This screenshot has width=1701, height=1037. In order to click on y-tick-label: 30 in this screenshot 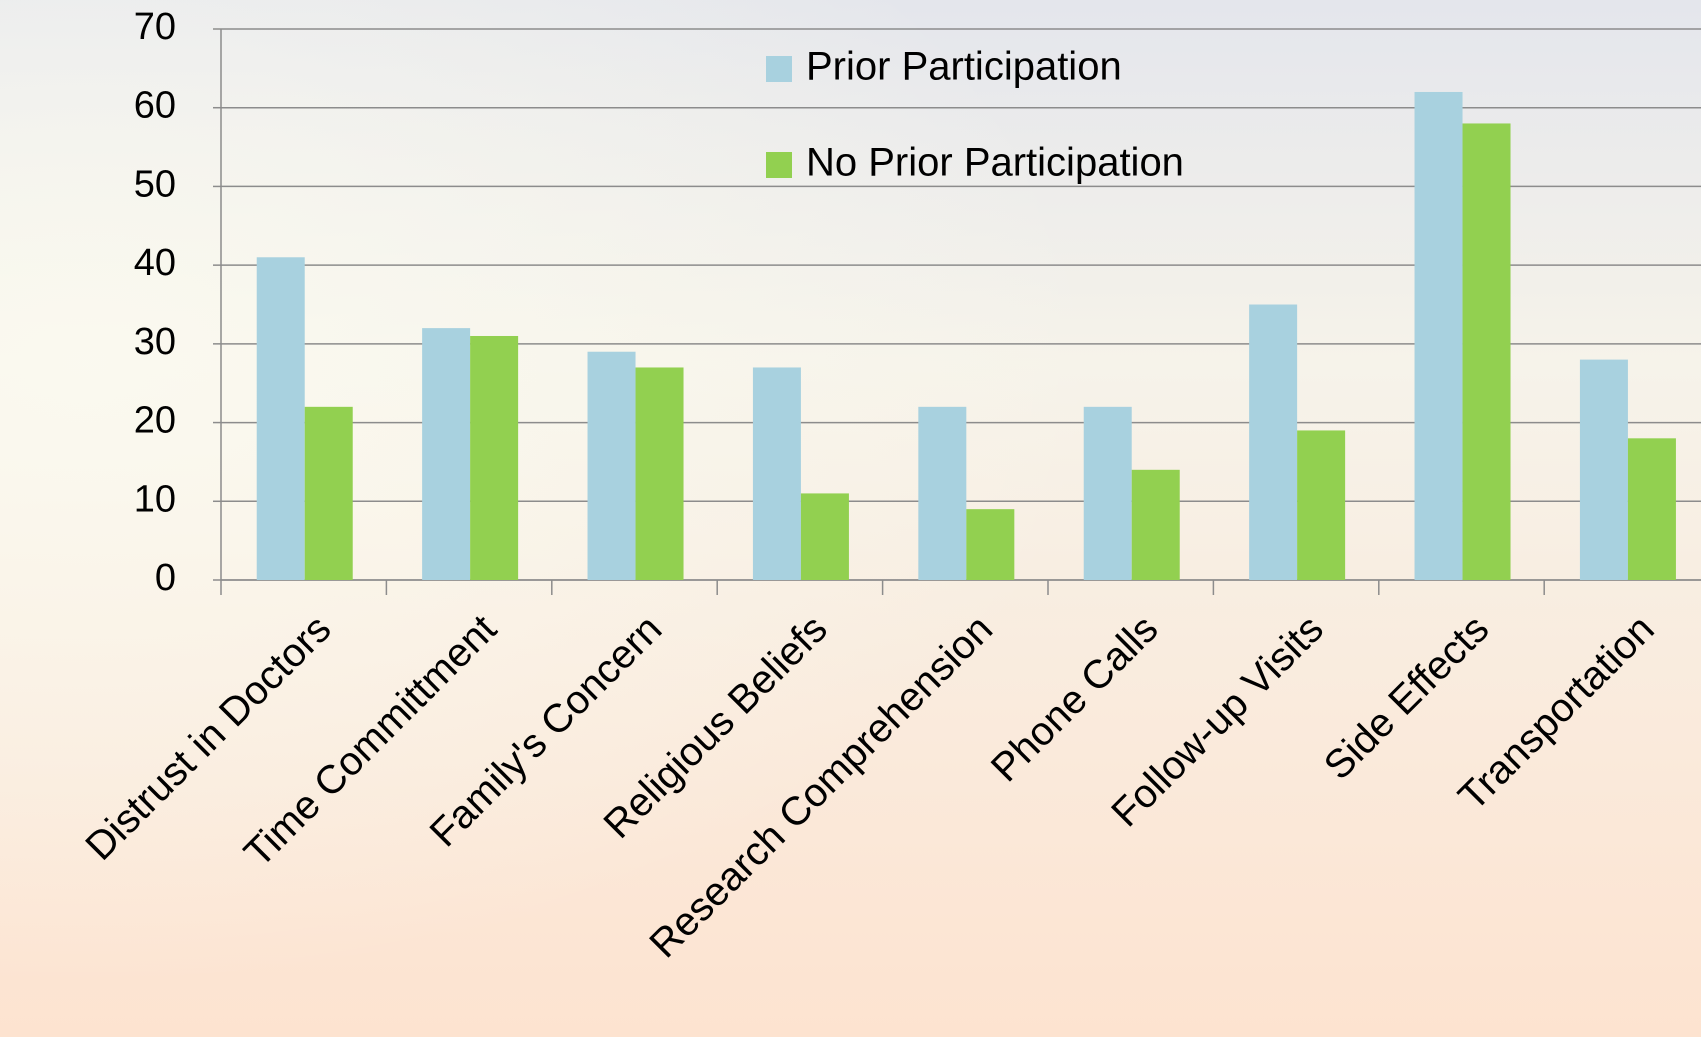, I will do `click(155, 342)`.